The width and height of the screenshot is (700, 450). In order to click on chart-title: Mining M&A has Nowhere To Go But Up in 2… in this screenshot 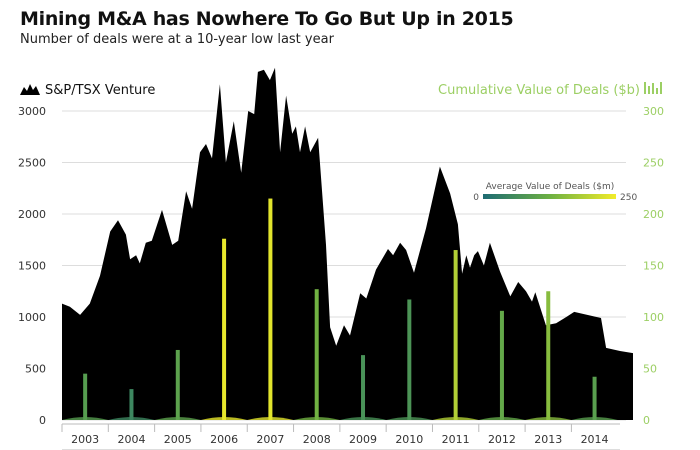, I will do `click(267, 19)`.